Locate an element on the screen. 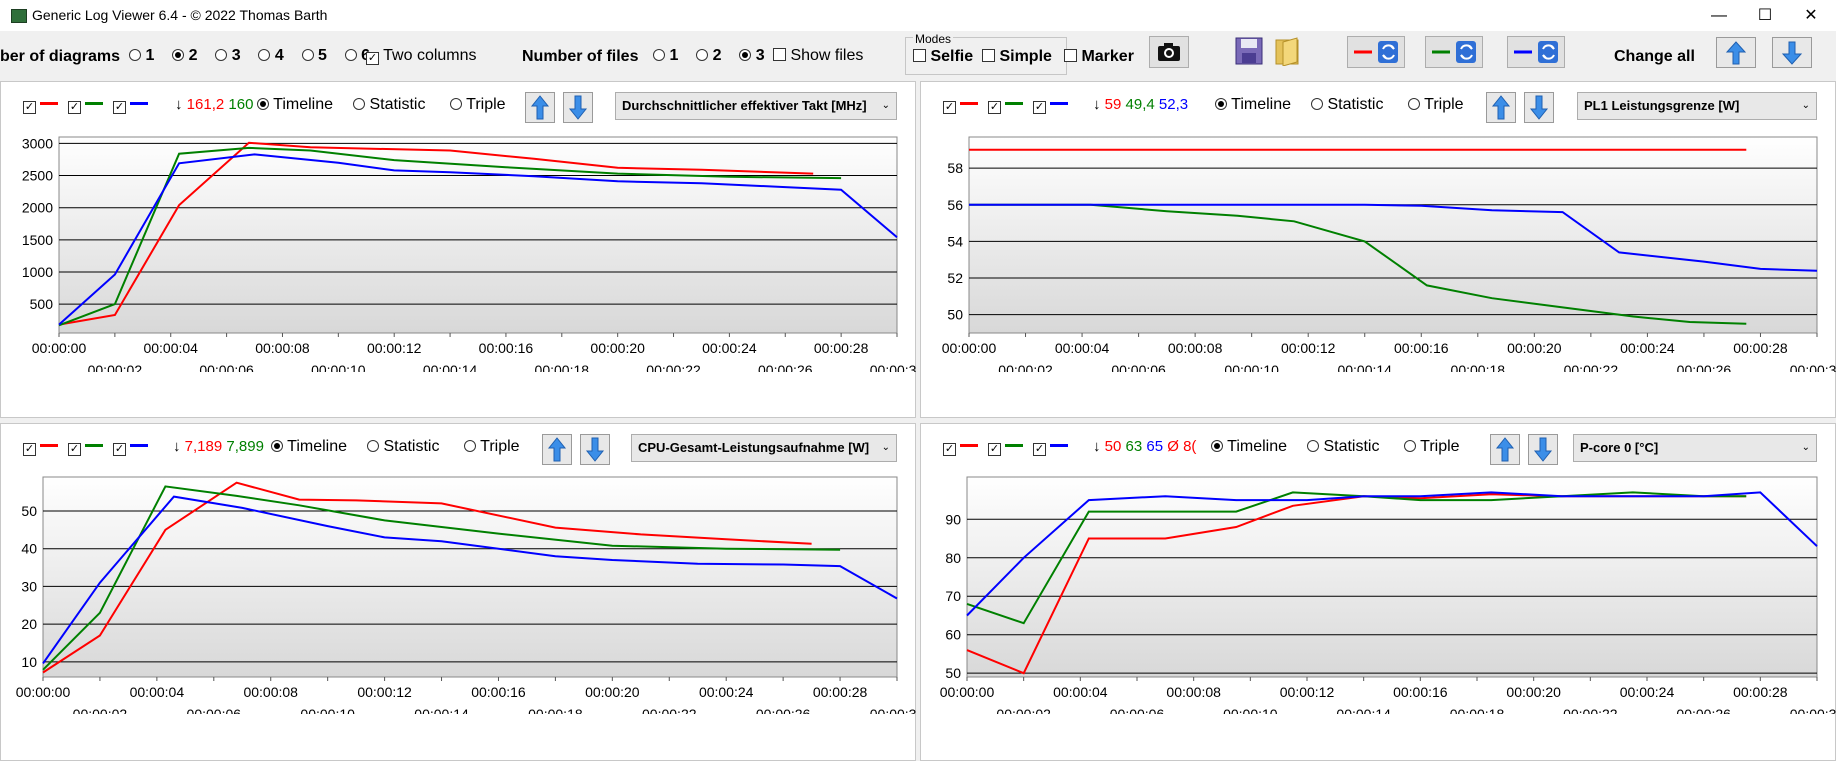 This screenshot has width=1836, height=761. file-option-2: 2 is located at coordinates (709, 55).